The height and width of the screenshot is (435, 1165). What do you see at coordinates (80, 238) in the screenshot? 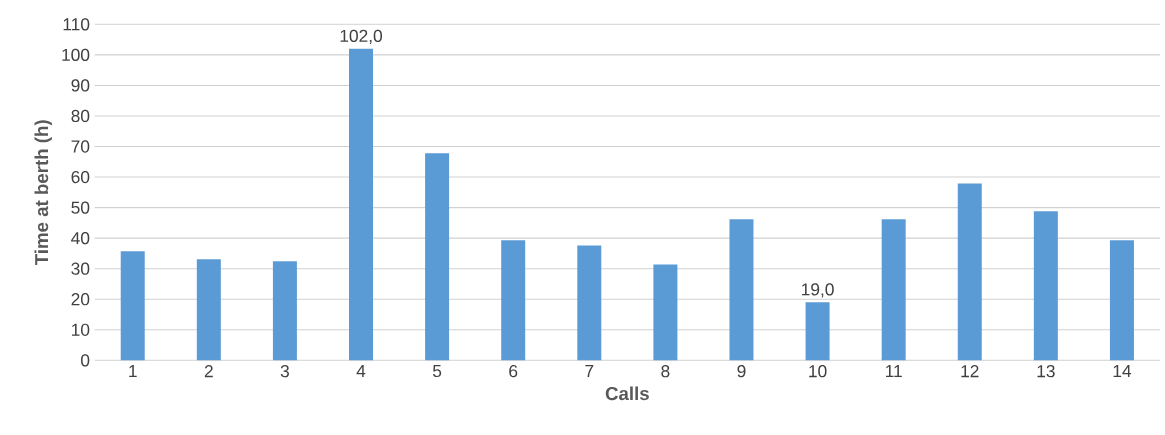
I see `y-tick-label: 40` at bounding box center [80, 238].